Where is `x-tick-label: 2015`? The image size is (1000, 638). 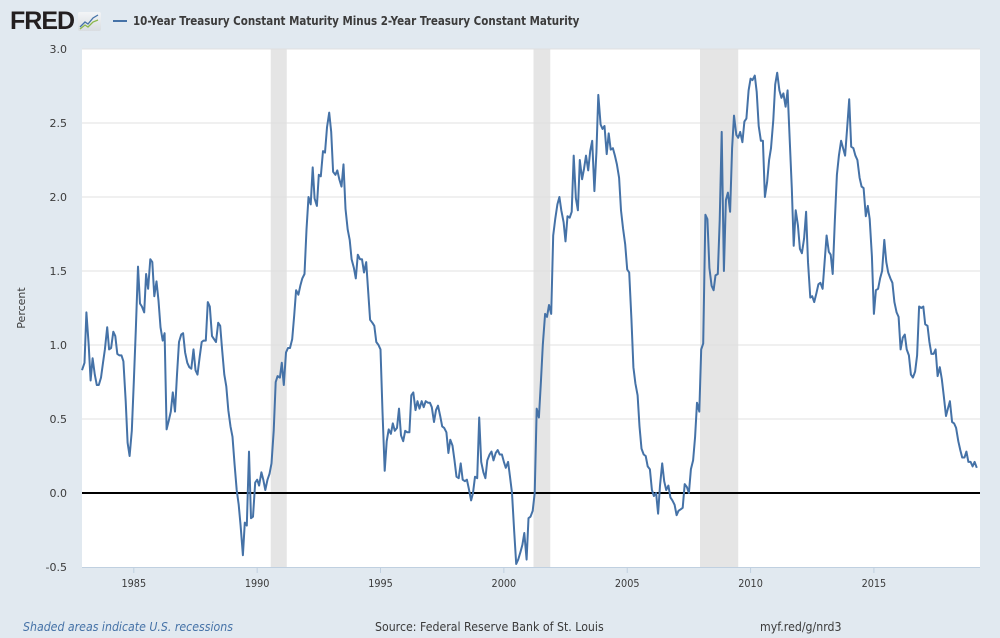
x-tick-label: 2015 is located at coordinates (874, 583).